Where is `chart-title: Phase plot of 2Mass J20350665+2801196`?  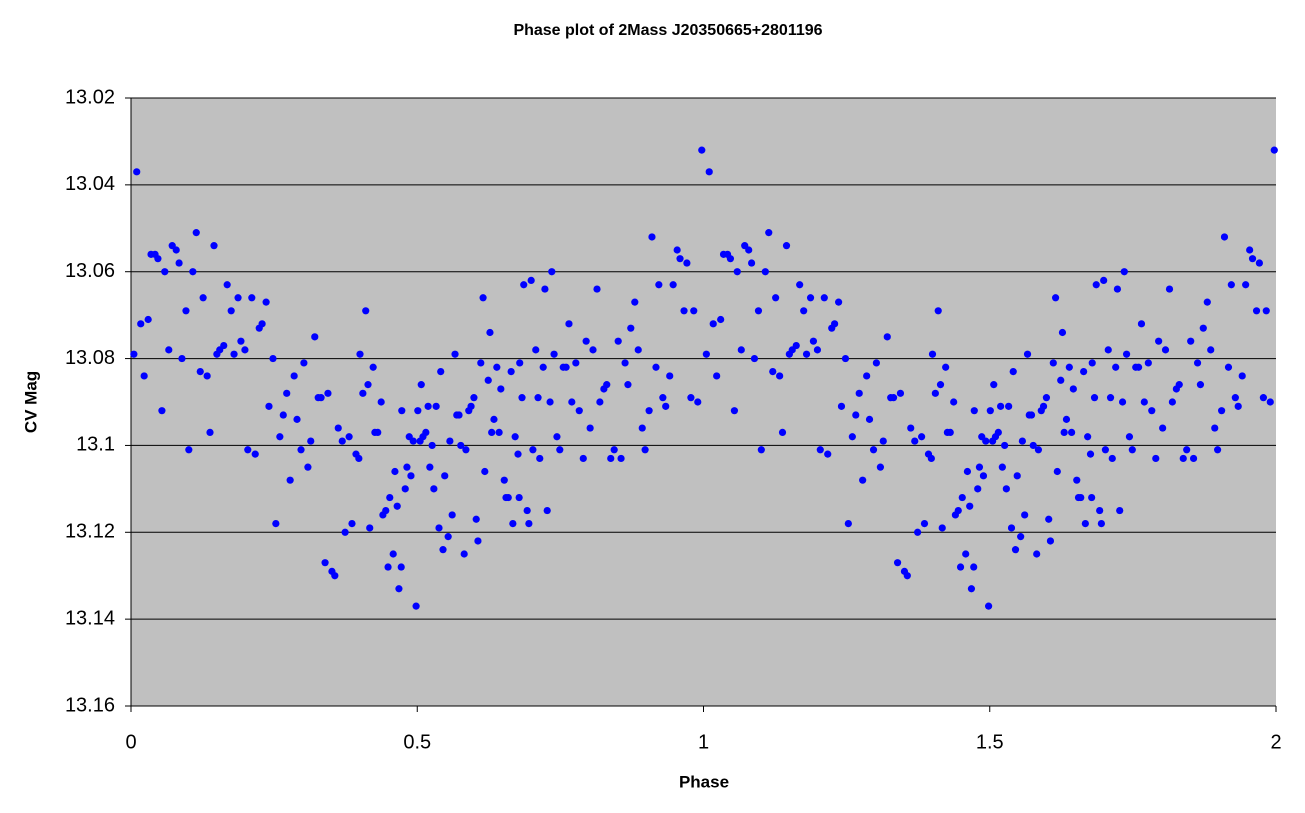 chart-title: Phase plot of 2Mass J20350665+2801196 is located at coordinates (667, 30).